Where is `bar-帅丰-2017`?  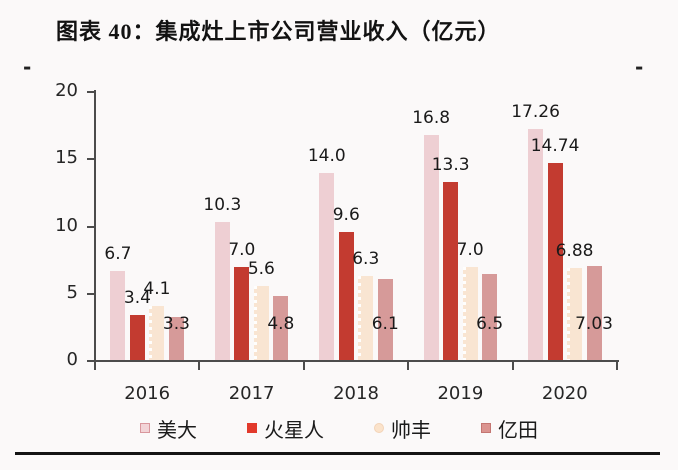
bar-帅丰-2017 is located at coordinates (261, 323).